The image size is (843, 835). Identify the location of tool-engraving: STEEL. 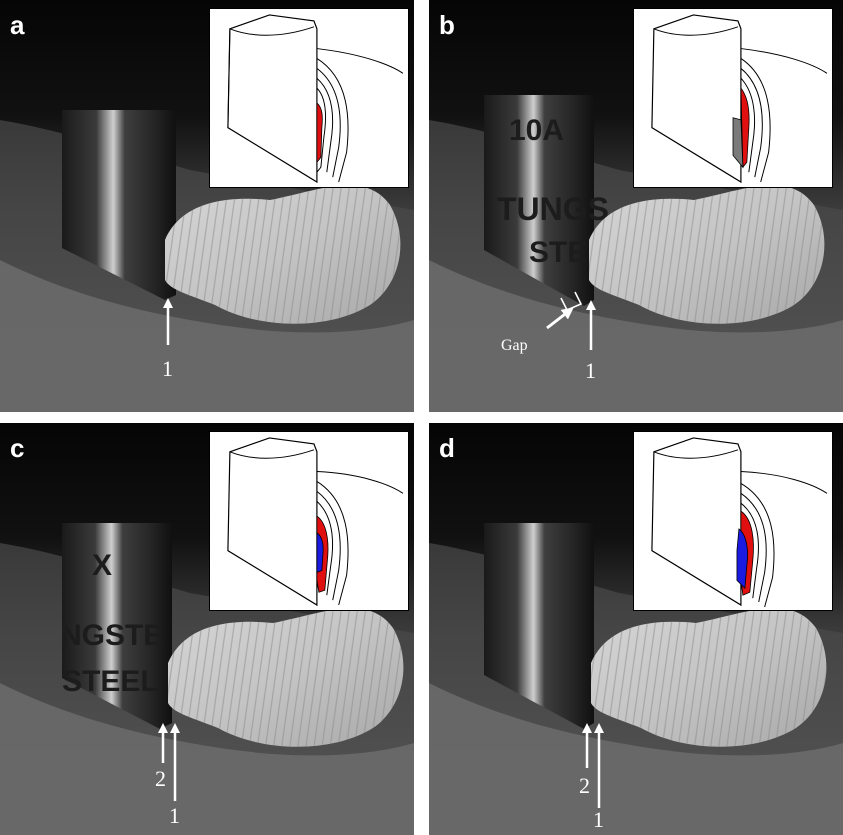
(110, 681).